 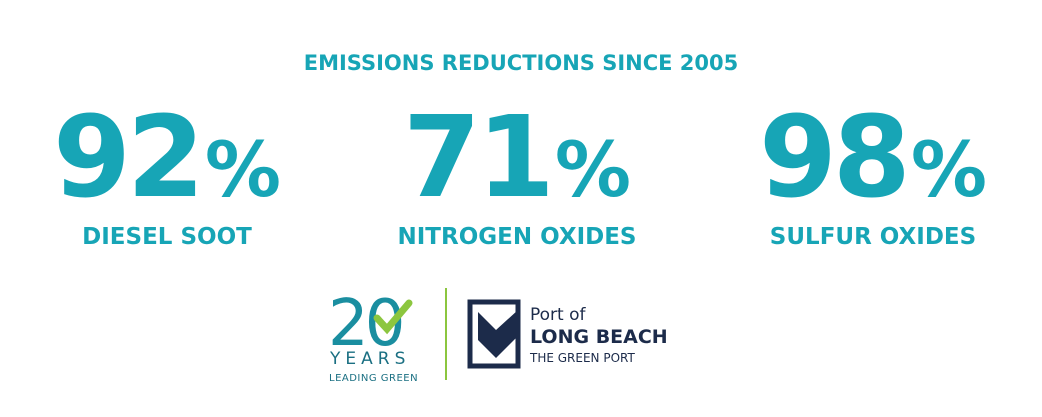 I want to click on port-line3: THE GREEN PORT, so click(x=582, y=358).